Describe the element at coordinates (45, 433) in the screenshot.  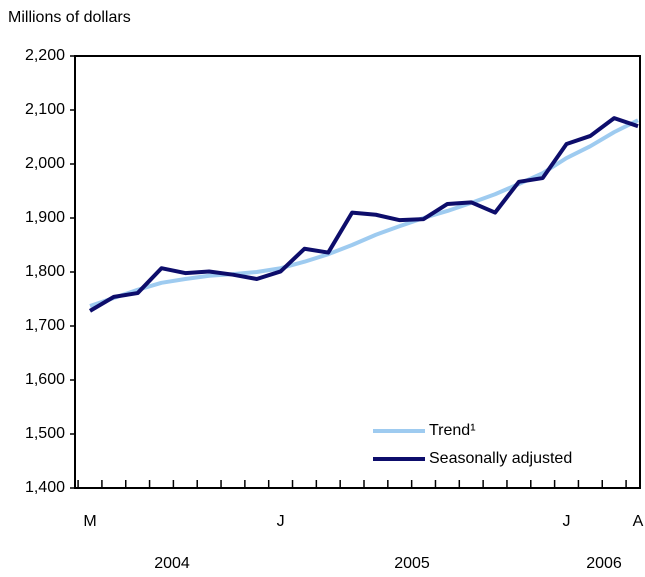
I see `y-tick-label: 1,500` at that location.